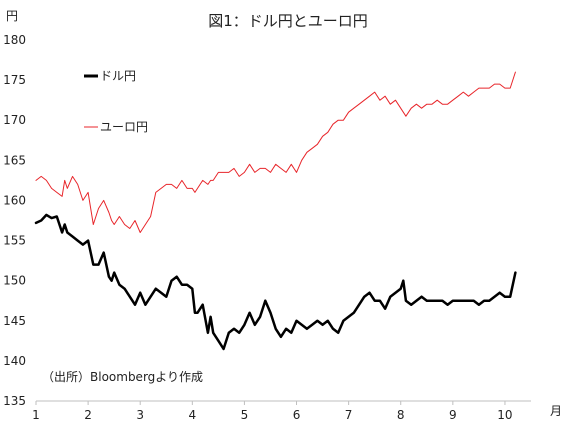 This screenshot has width=576, height=431. I want to click on y-tick-label: 145, so click(14, 321).